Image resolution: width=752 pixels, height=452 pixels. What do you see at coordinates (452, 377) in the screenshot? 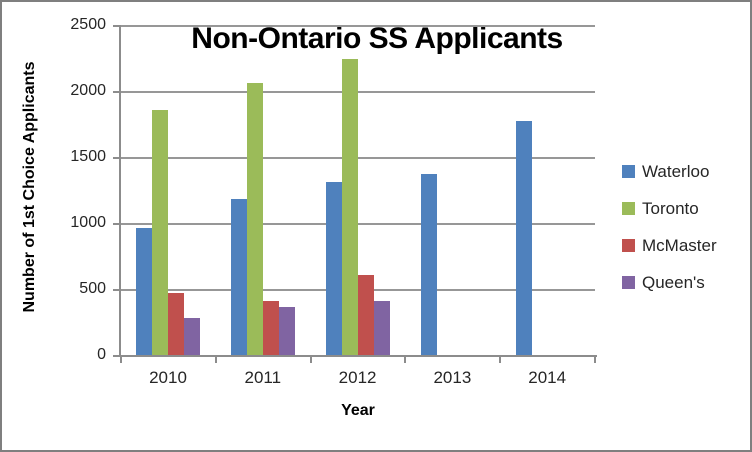
I see `x-tick-label-2013: 2013` at bounding box center [452, 377].